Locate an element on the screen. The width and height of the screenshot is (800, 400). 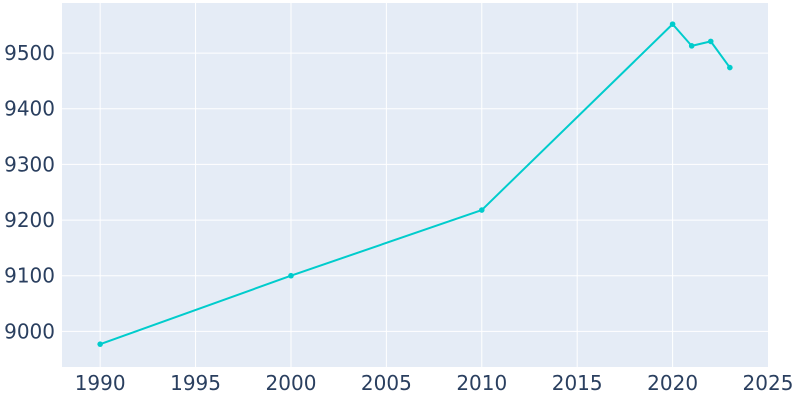
y-tick-label: 9300 is located at coordinates (29, 164).